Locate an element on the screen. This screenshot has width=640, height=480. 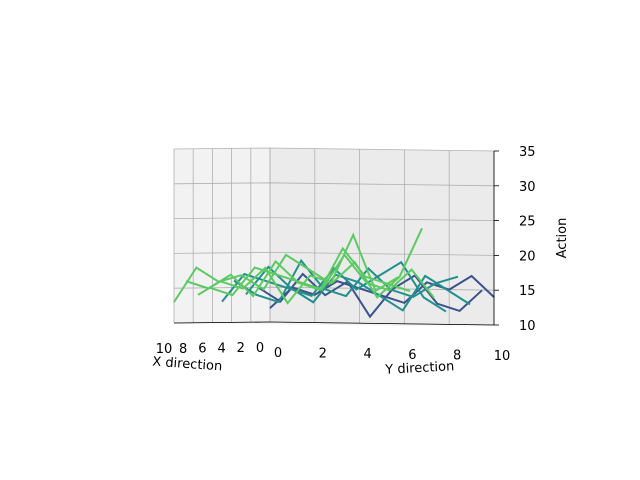
series-lines is located at coordinates (334, 273).